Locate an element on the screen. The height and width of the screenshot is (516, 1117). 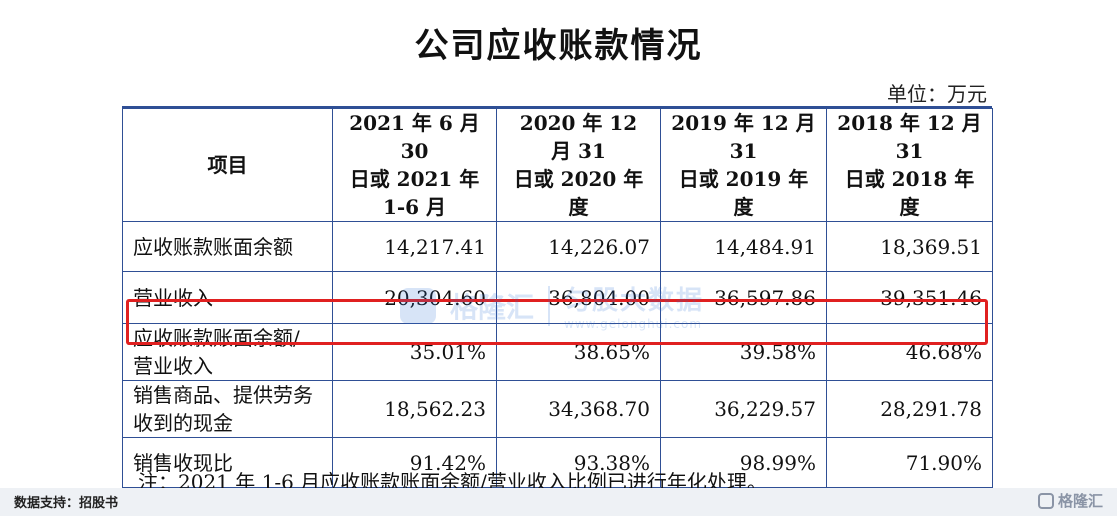
table-cell: 18,369.51 is located at coordinates (909, 246).